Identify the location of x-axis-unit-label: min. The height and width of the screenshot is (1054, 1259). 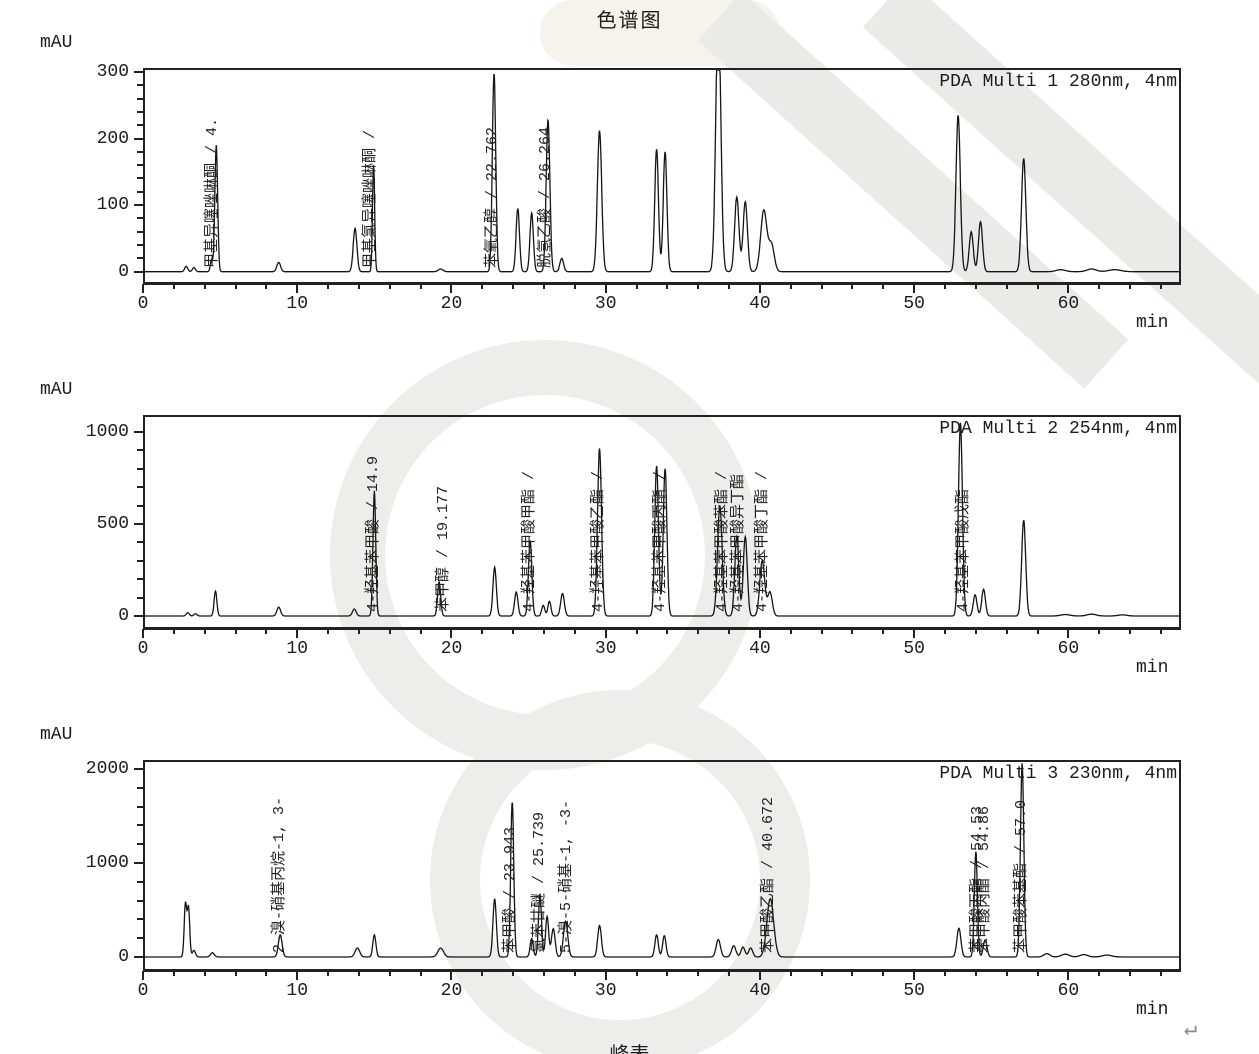
(1152, 668).